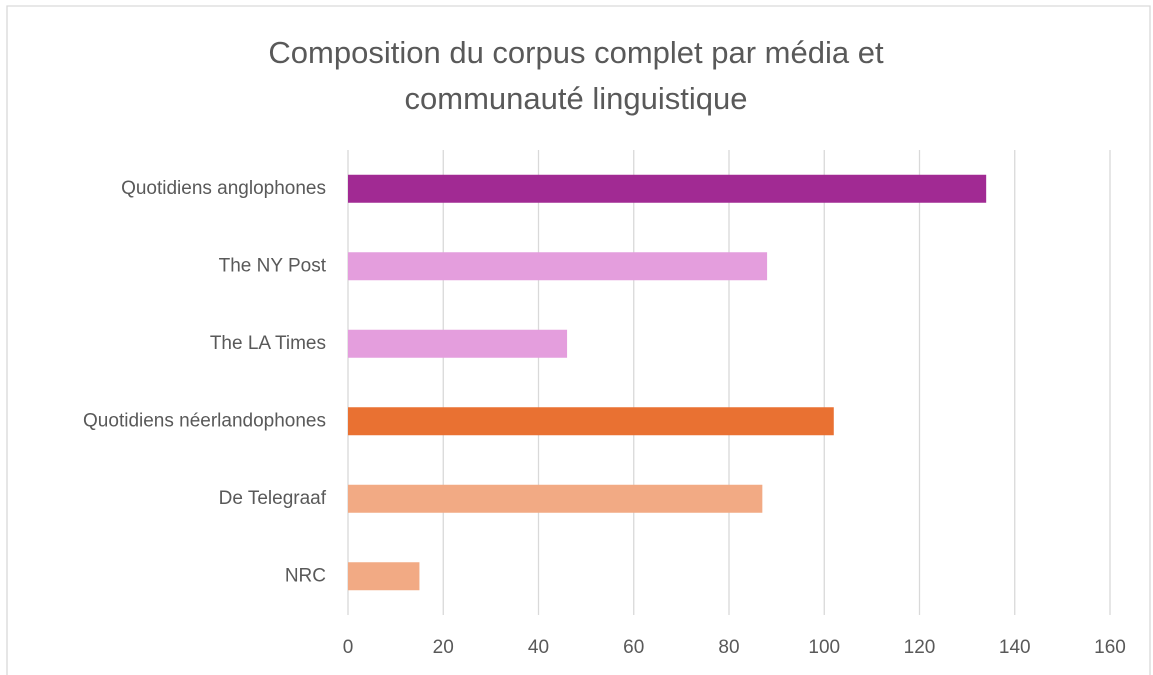  I want to click on x-tick-label: 140, so click(1015, 647).